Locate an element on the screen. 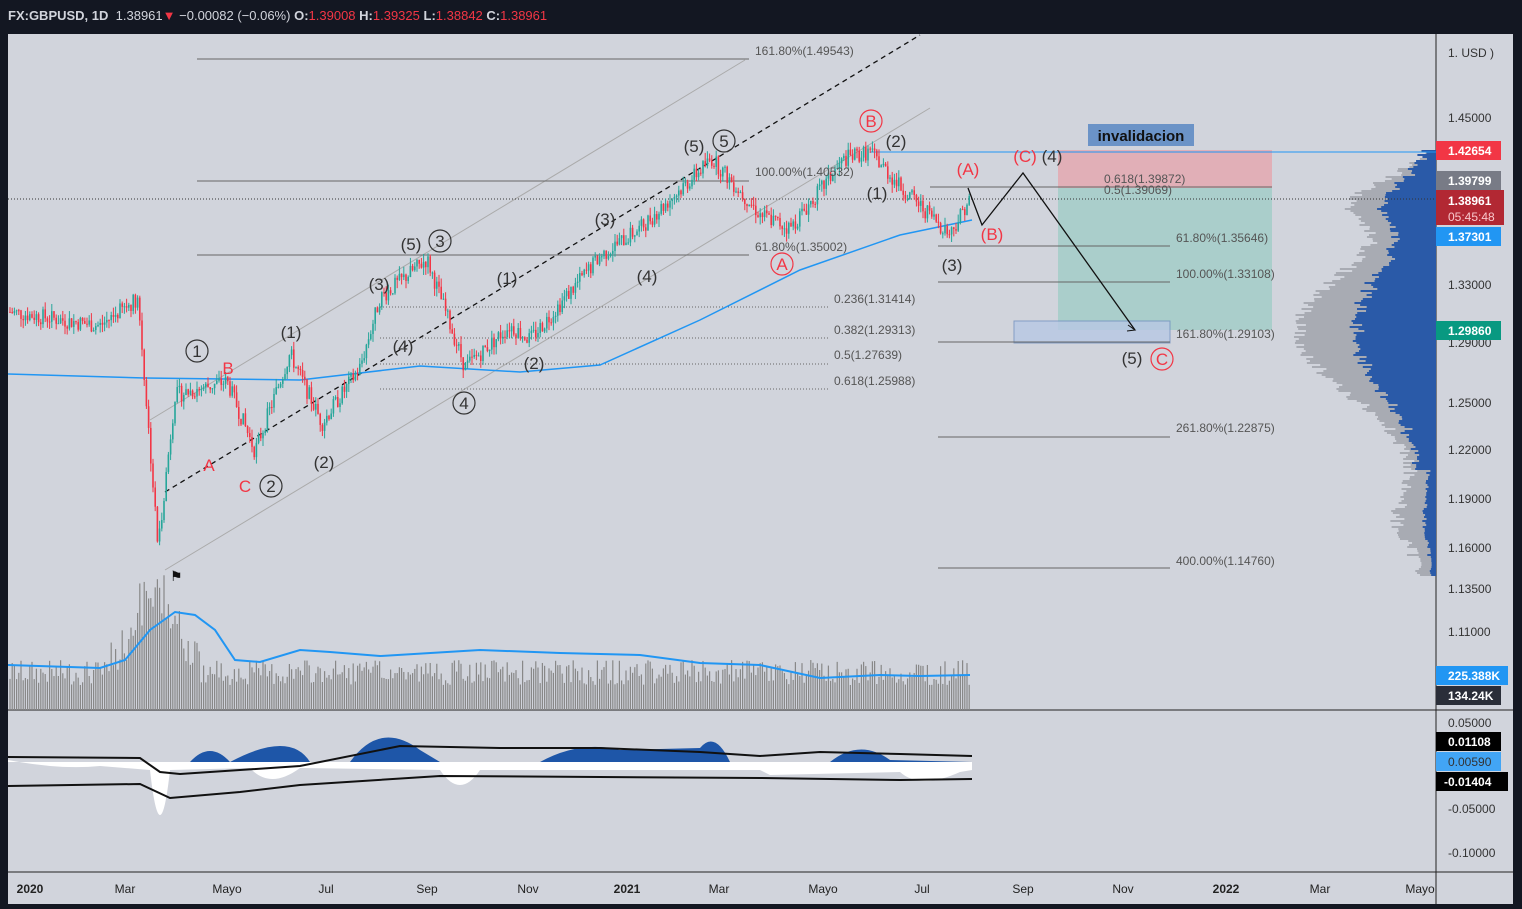  currency-label: 1. USD ) is located at coordinates (1471, 53).